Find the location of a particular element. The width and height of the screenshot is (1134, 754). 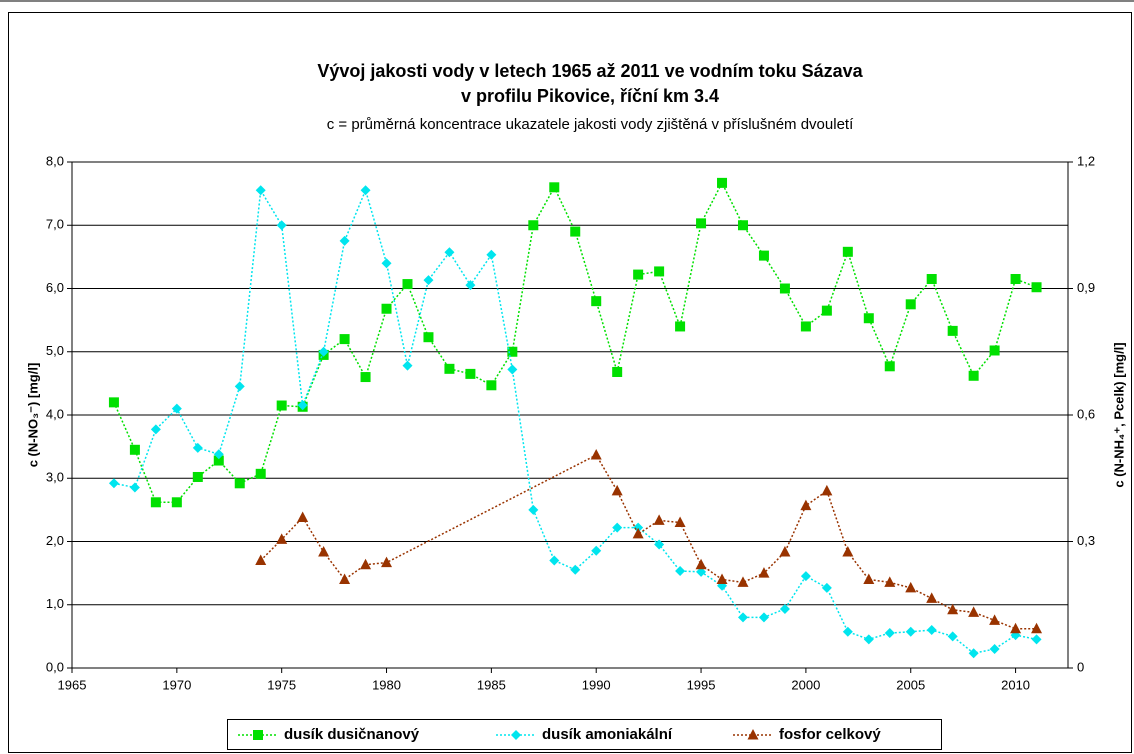

y2-tick-label: 0,9 is located at coordinates (1086, 287).